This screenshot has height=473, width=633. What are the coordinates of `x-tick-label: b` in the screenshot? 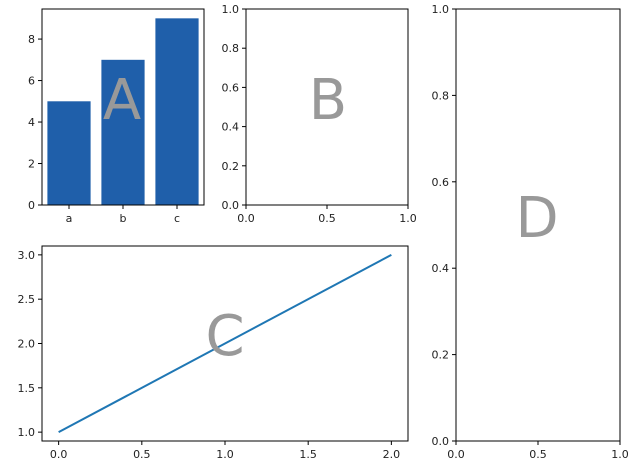 It's located at (123, 218).